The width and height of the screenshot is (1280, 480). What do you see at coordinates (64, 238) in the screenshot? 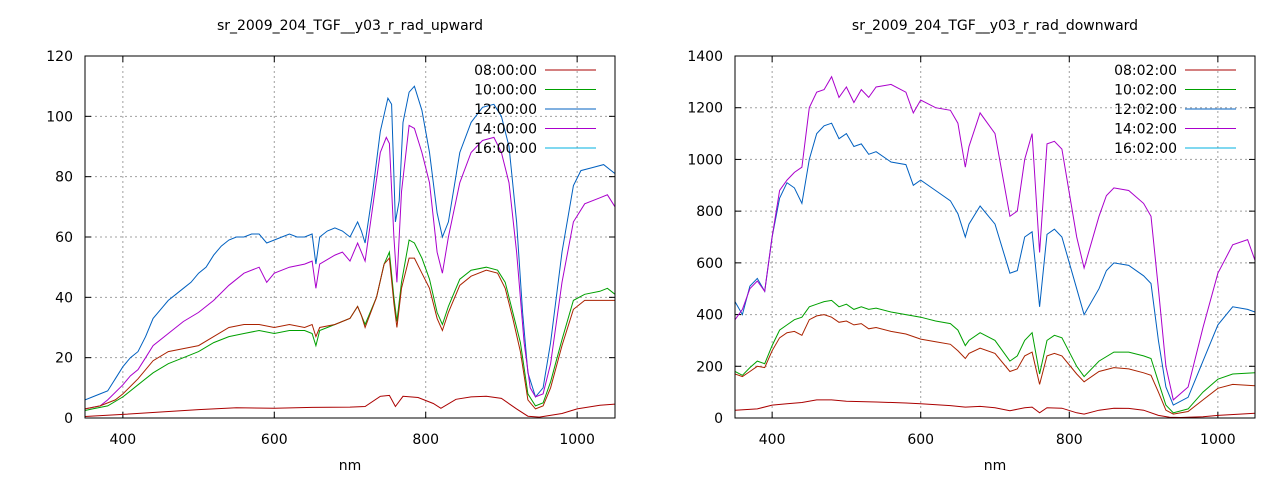
I see `chart0-ytick-label-3: 60` at bounding box center [64, 238].